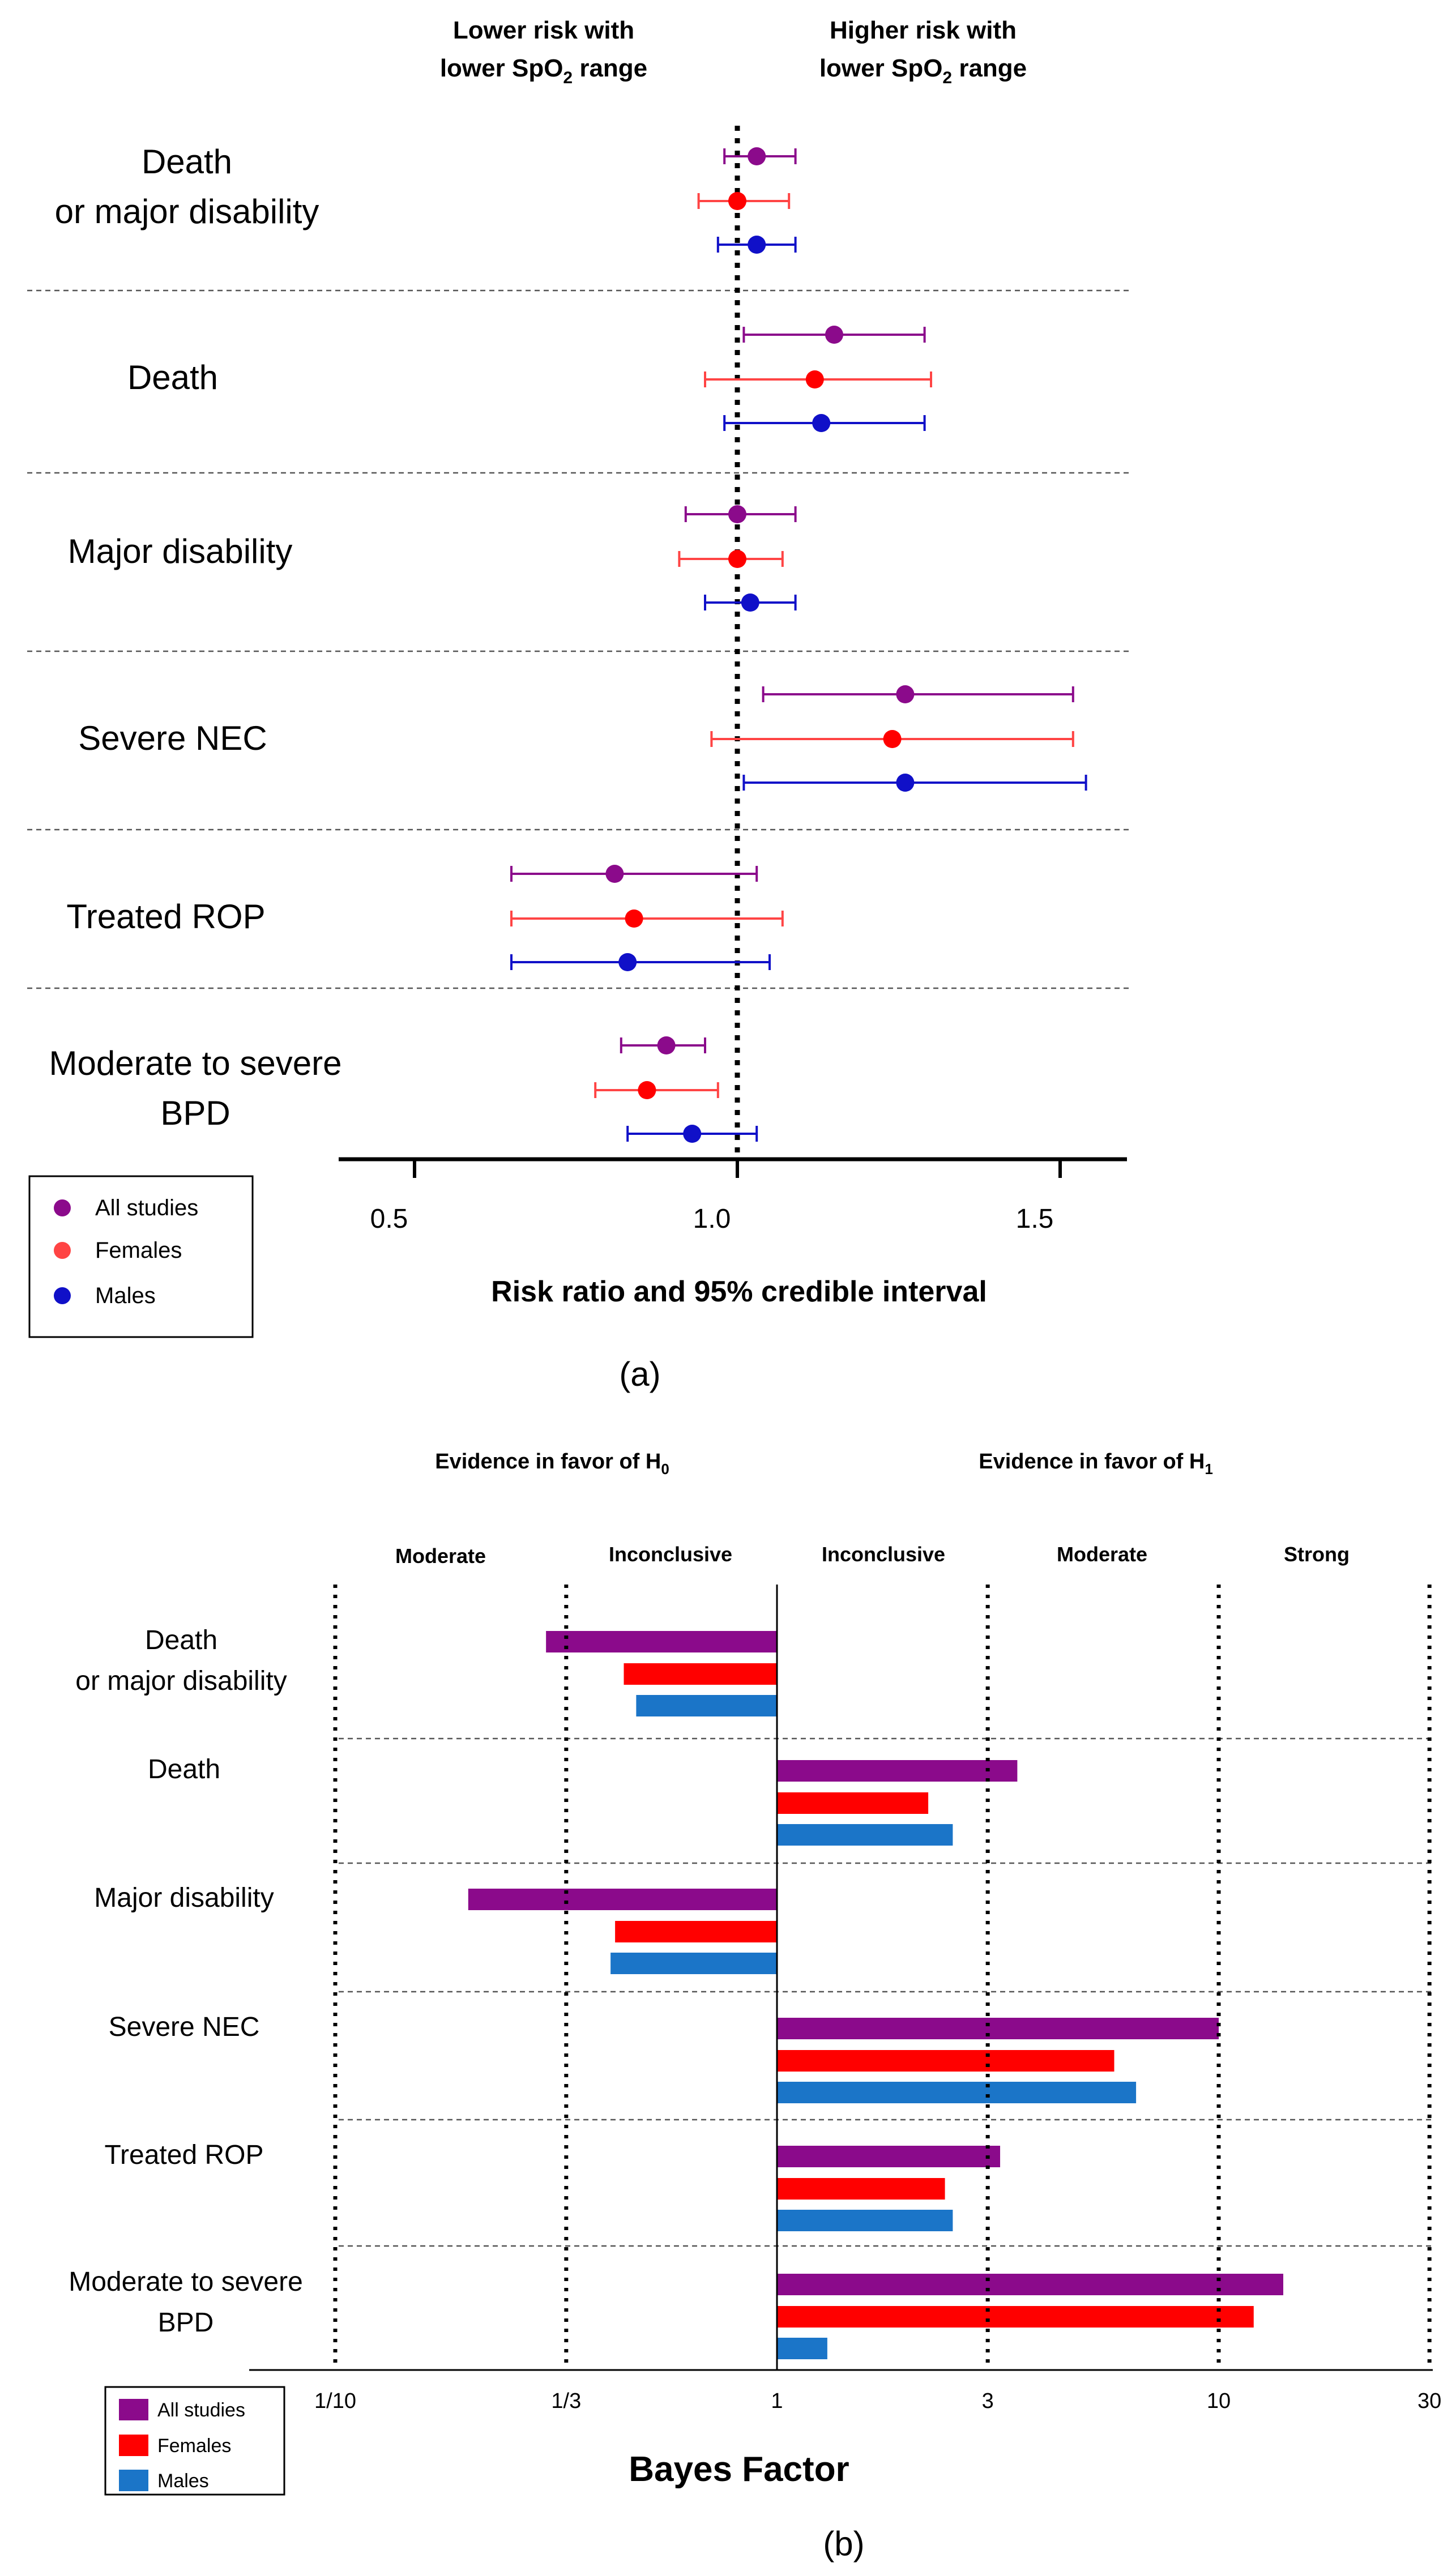 The height and width of the screenshot is (2575, 1456). What do you see at coordinates (865, 2220) in the screenshot?
I see `bar-treated-rop-males` at bounding box center [865, 2220].